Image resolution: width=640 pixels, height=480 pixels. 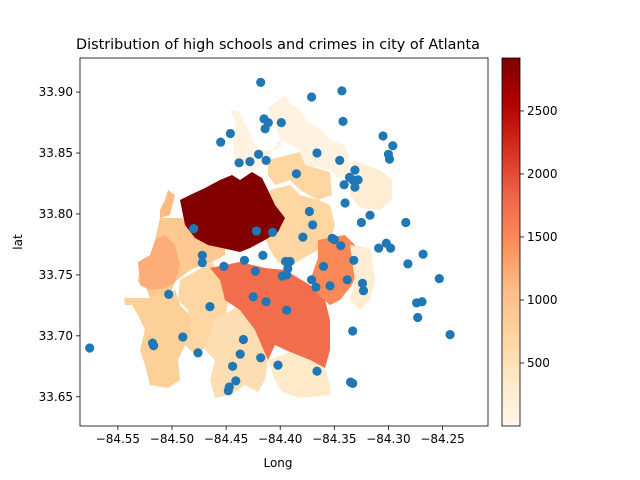 I want to click on region-west-north, so click(x=159, y=262).